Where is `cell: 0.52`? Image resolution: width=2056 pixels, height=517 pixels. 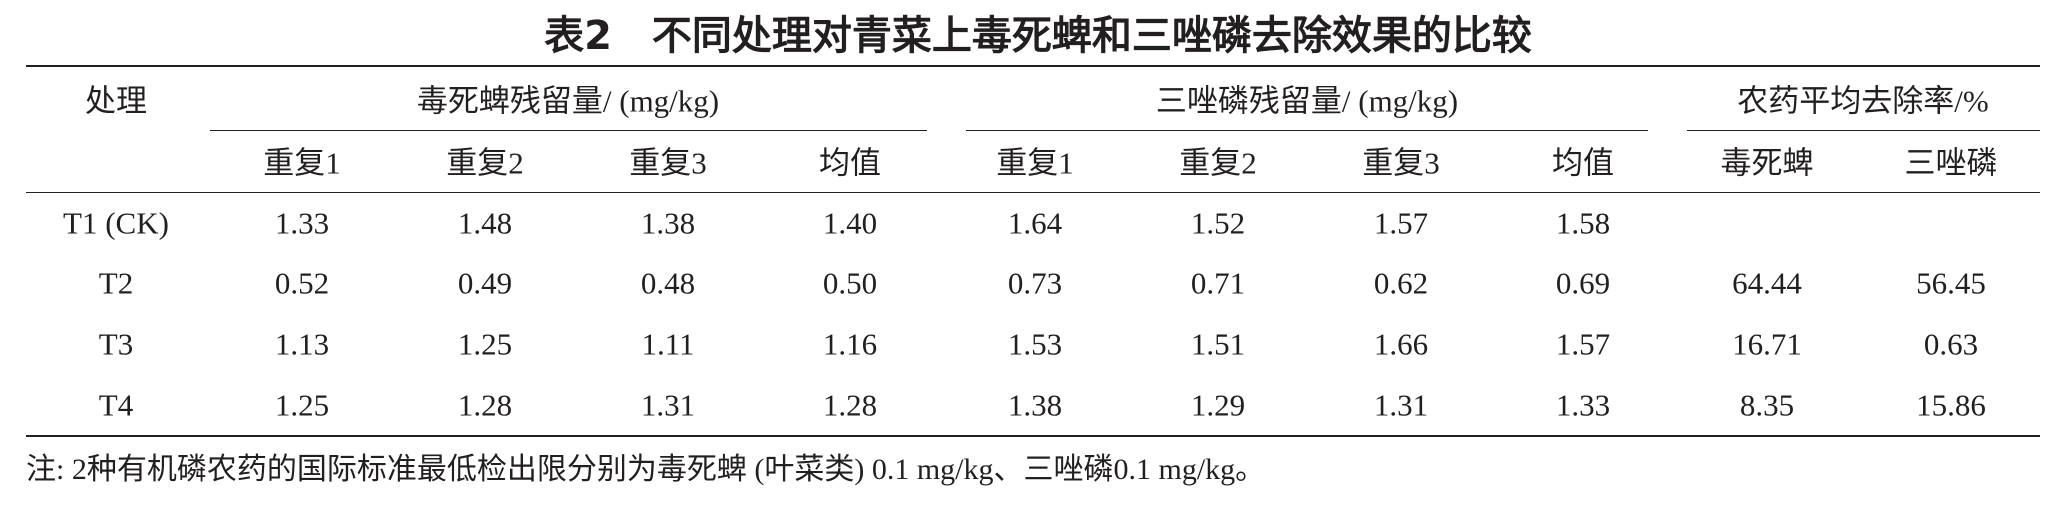
cell: 0.52 is located at coordinates (302, 283).